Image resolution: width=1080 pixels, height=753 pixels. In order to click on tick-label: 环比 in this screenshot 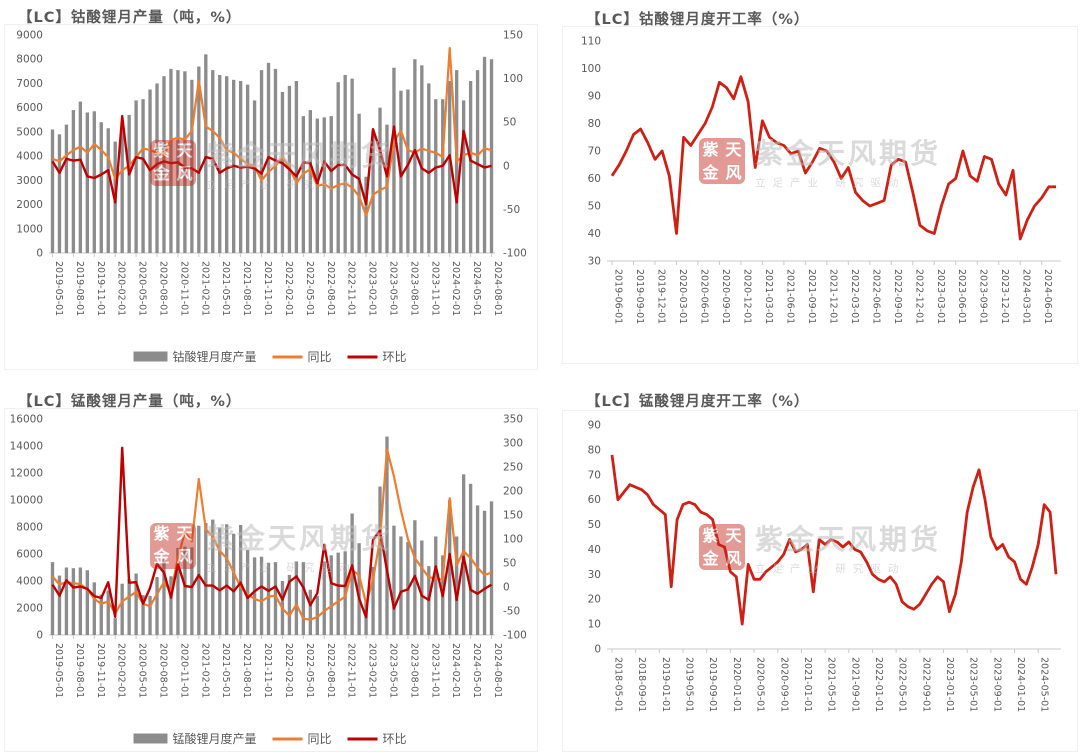, I will do `click(395, 357)`.